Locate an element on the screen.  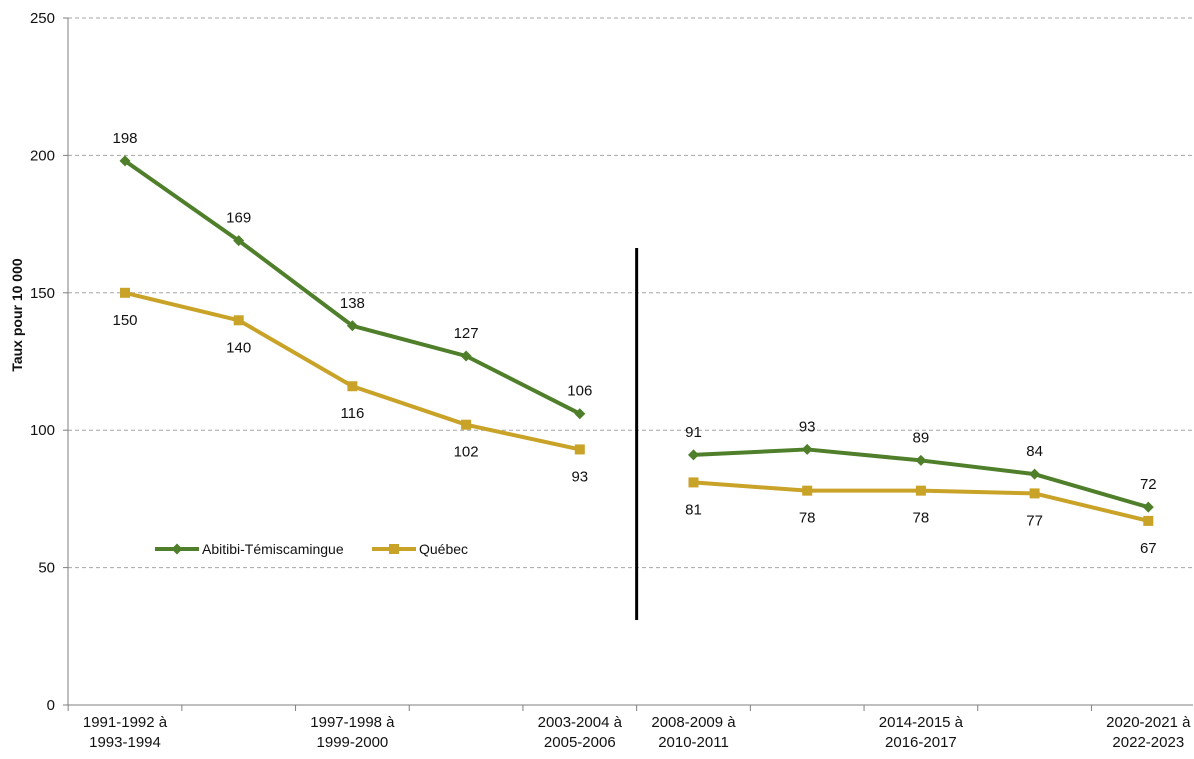
series-0-data-label-4: 106 is located at coordinates (579, 391).